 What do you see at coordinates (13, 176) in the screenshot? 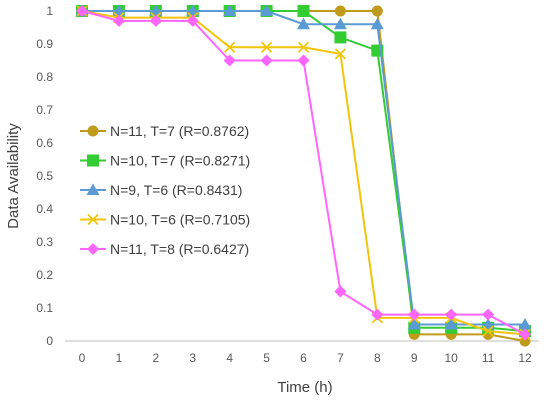
I see `y-axis-title: Data Availability` at bounding box center [13, 176].